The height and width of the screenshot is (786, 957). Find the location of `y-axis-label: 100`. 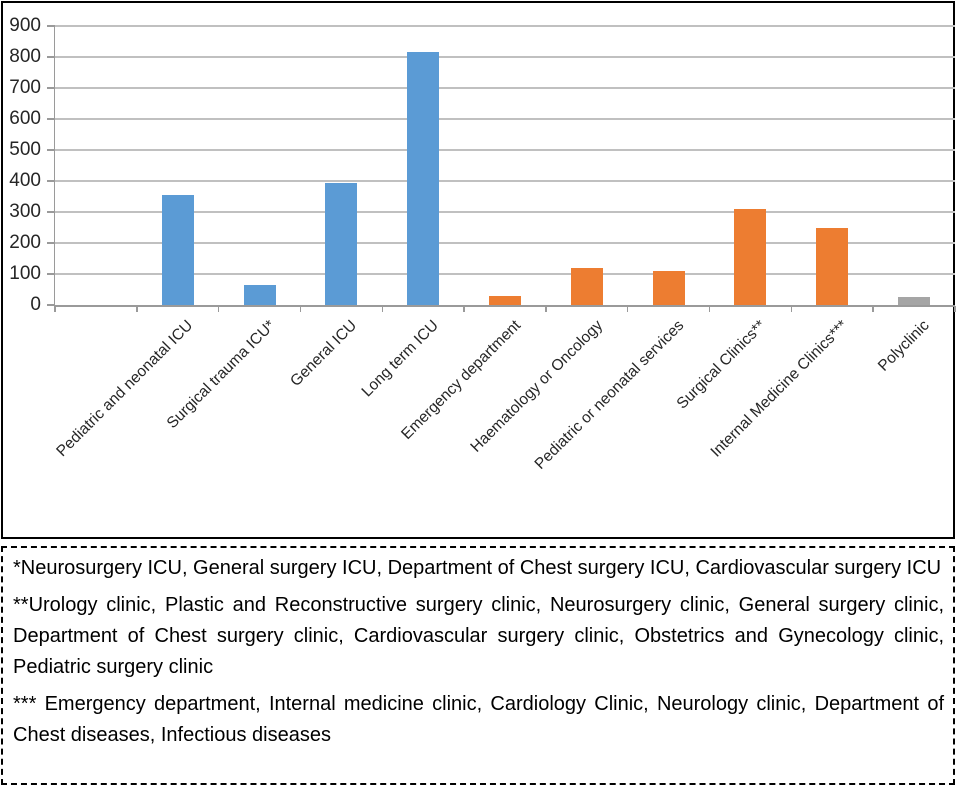

y-axis-label: 100 is located at coordinates (25, 273).